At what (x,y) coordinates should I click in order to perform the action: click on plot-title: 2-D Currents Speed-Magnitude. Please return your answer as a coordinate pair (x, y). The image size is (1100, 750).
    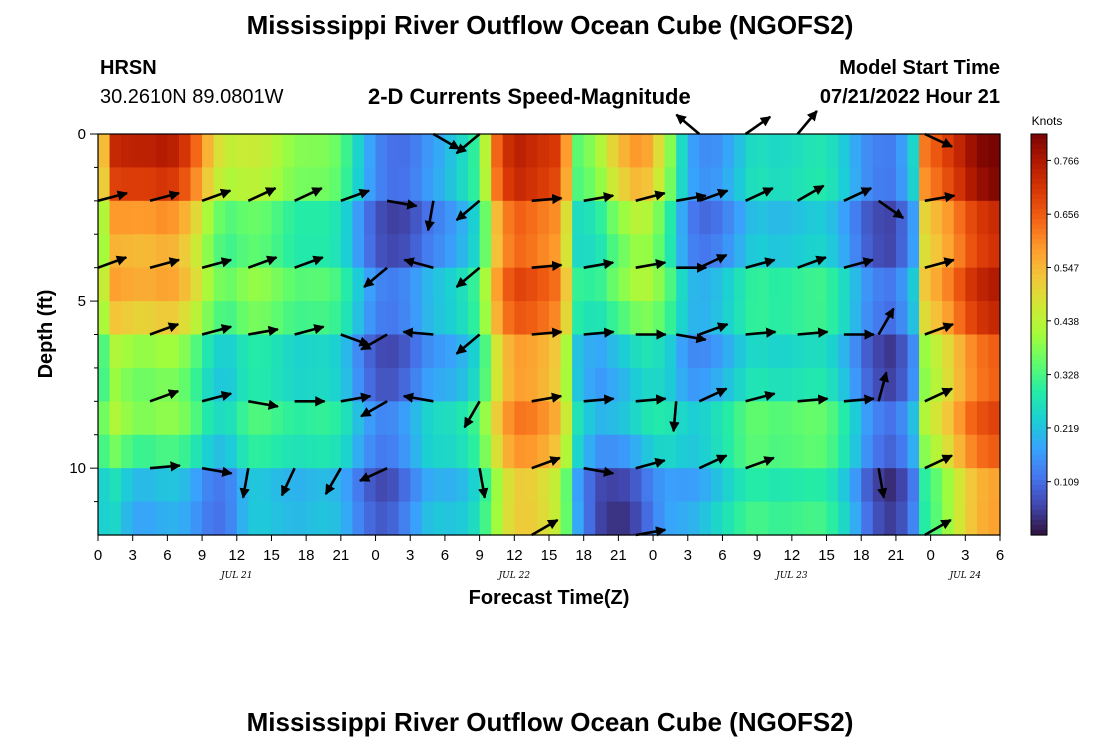
    Looking at the image, I should click on (529, 96).